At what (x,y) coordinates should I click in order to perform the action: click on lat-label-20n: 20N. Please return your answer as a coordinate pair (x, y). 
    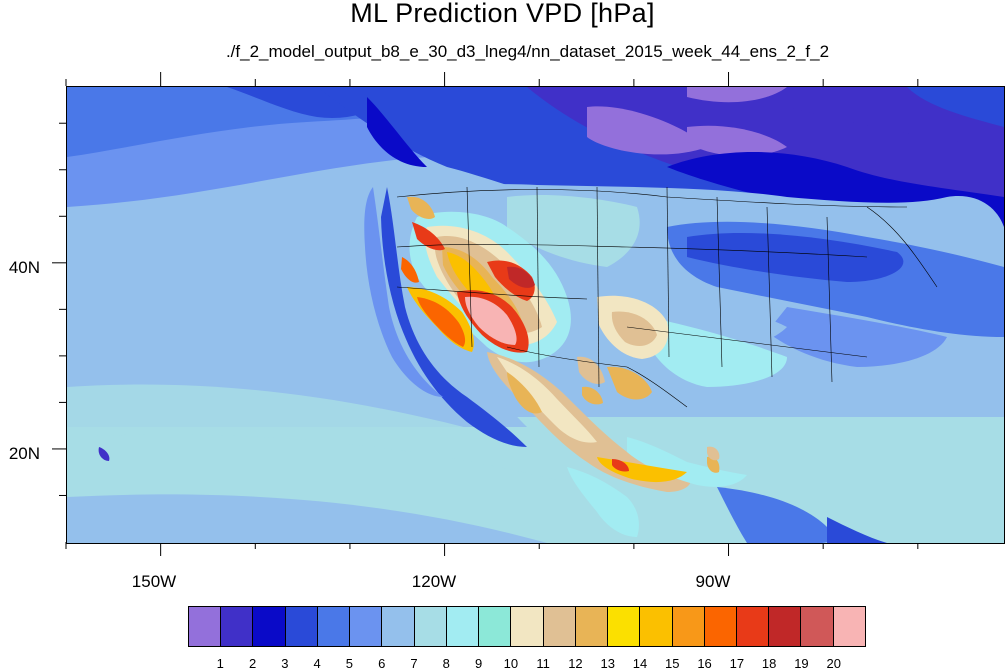
    Looking at the image, I should click on (24, 453).